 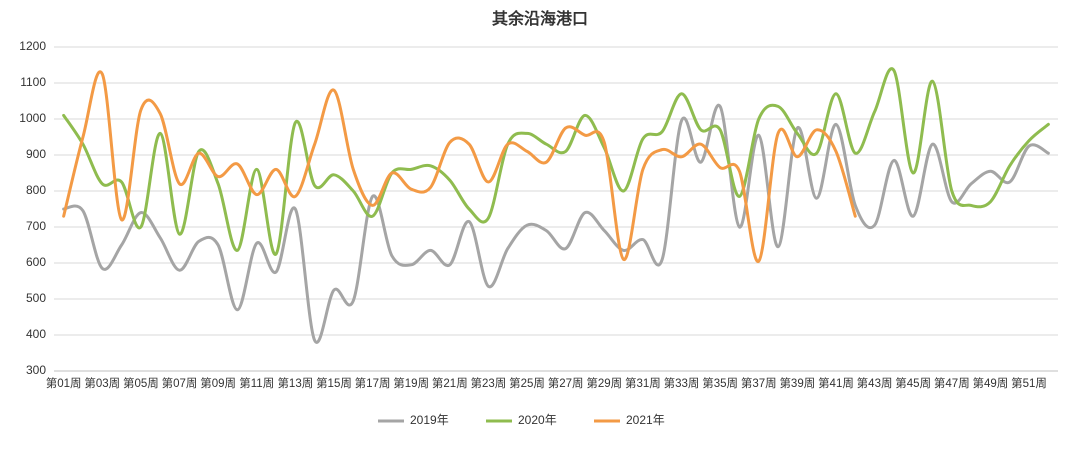 What do you see at coordinates (36, 370) in the screenshot?
I see `y-tick-label: 300` at bounding box center [36, 370].